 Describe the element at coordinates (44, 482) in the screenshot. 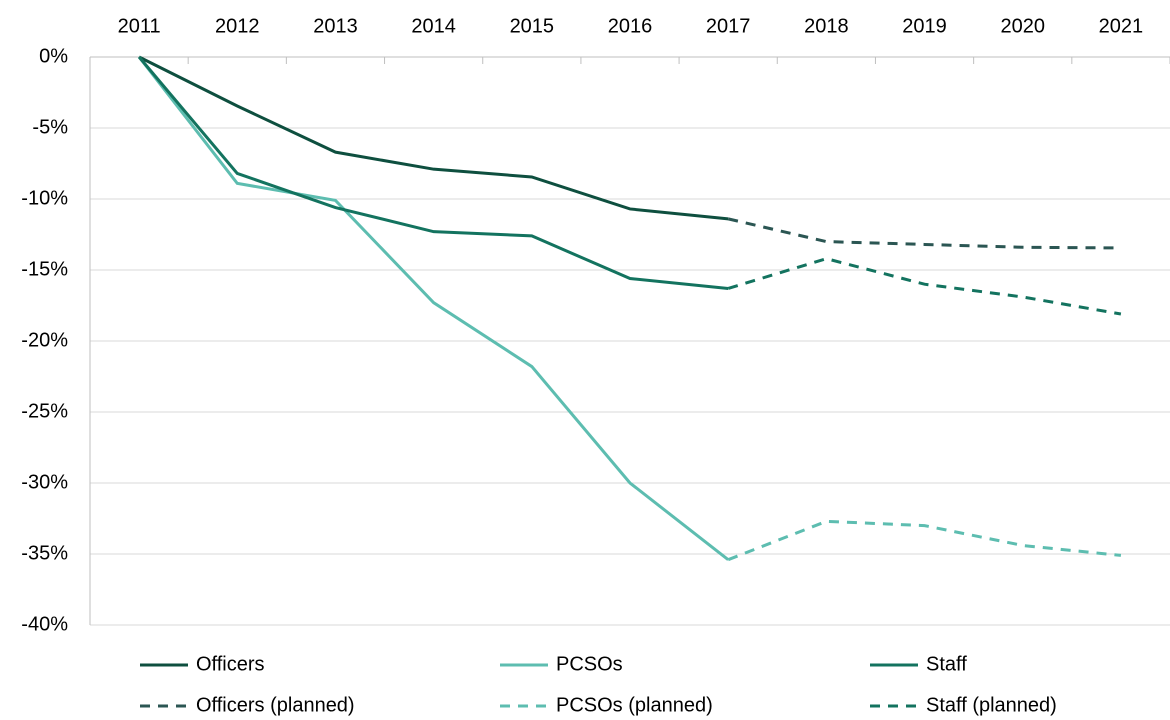

I see `y-tick-label: -30%` at that location.